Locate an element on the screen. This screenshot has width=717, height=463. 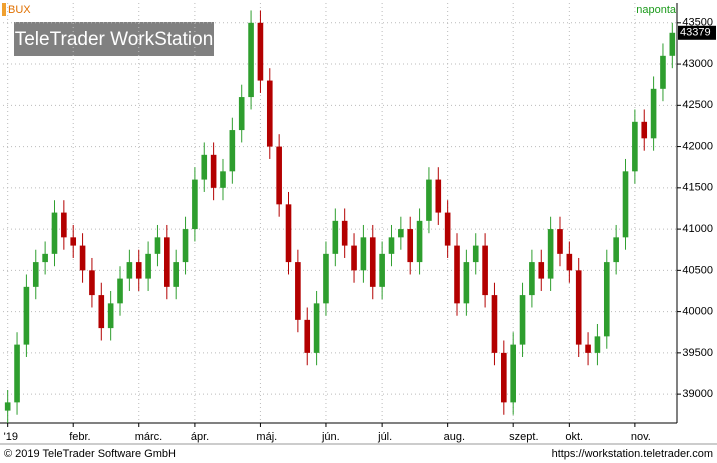
title-marker is located at coordinates (4, 9).